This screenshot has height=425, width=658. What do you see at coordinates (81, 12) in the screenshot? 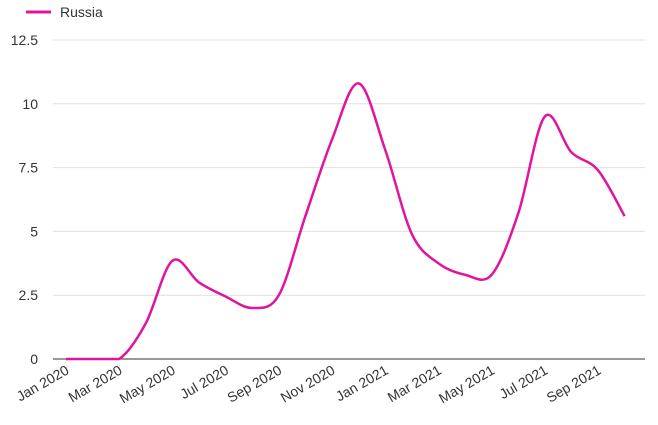
I see `legend-label-russia: Russia` at bounding box center [81, 12].